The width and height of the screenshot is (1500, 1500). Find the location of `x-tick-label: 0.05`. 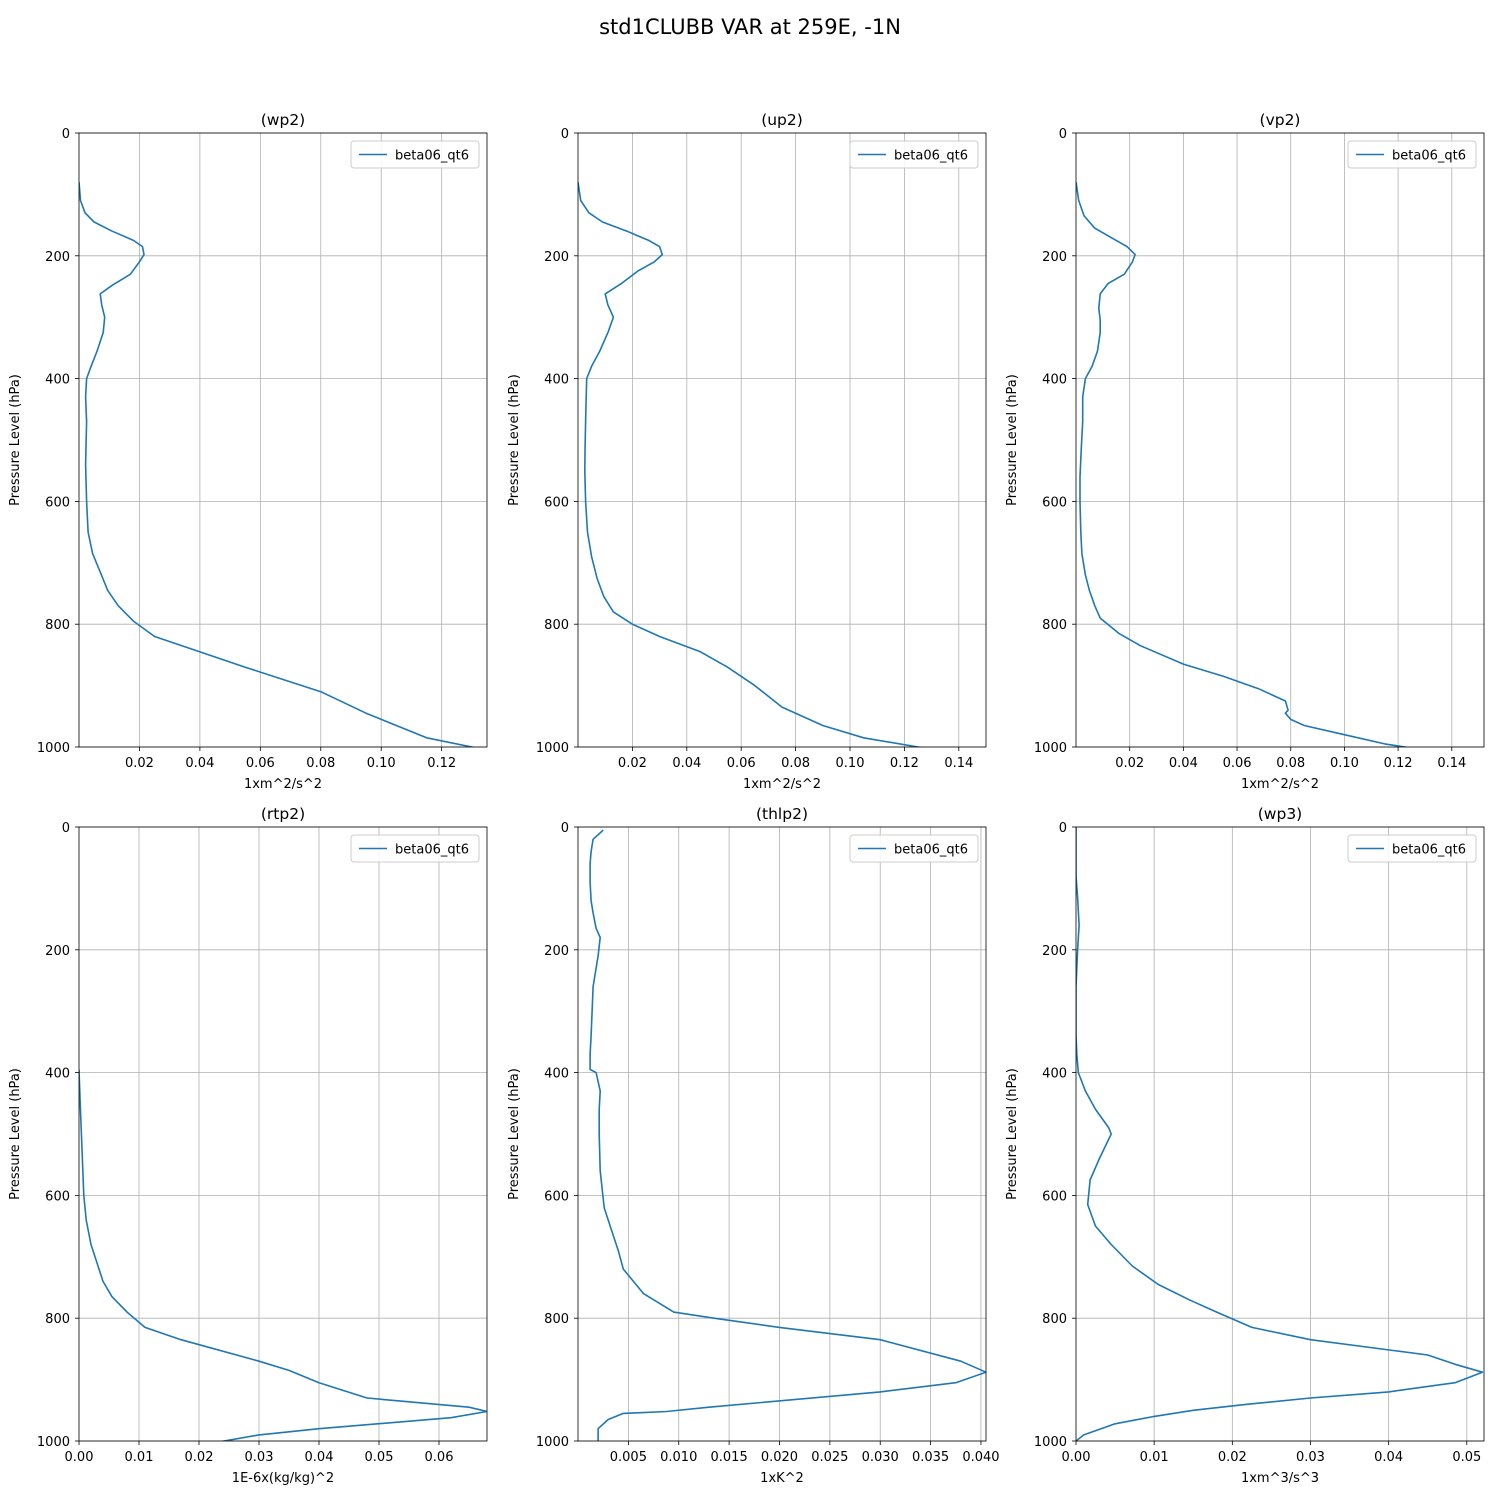

x-tick-label: 0.05 is located at coordinates (379, 1457).